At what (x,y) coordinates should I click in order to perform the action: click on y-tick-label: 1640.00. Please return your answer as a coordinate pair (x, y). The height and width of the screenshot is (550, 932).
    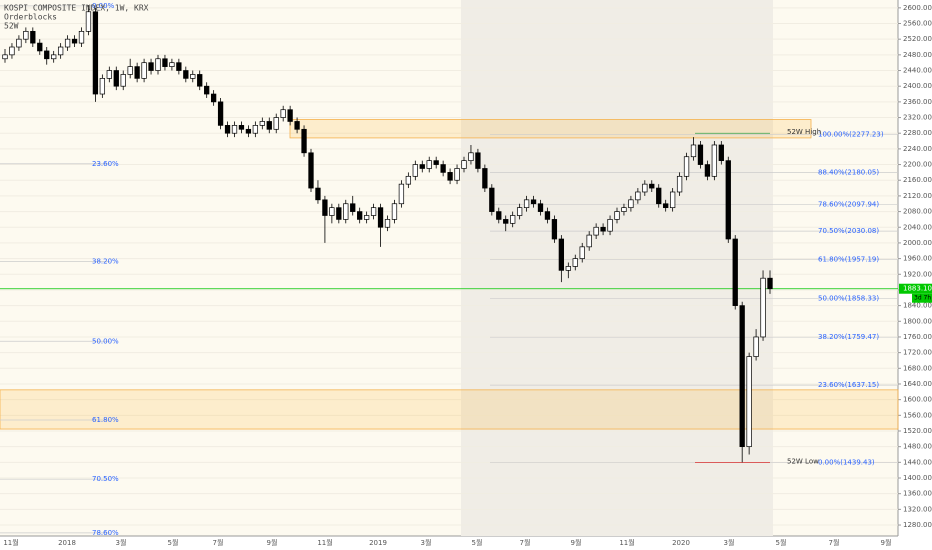
    Looking at the image, I should click on (917, 384).